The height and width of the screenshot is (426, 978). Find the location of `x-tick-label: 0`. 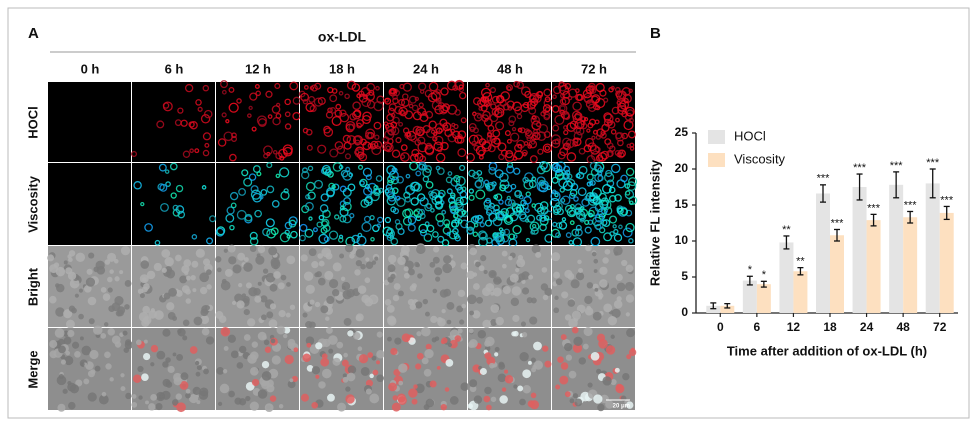

x-tick-label: 0 is located at coordinates (720, 327).